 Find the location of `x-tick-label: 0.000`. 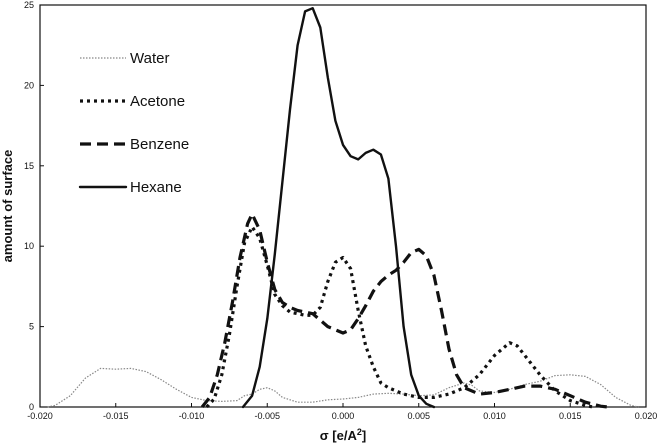

x-tick-label: 0.000 is located at coordinates (343, 416).